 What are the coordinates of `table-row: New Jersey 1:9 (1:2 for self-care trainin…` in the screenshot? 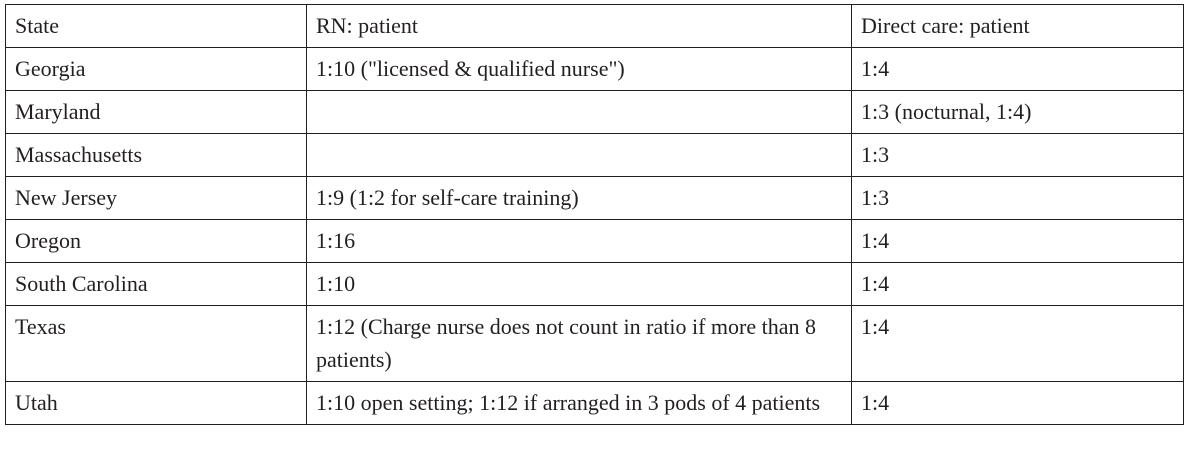 It's located at (594, 198).